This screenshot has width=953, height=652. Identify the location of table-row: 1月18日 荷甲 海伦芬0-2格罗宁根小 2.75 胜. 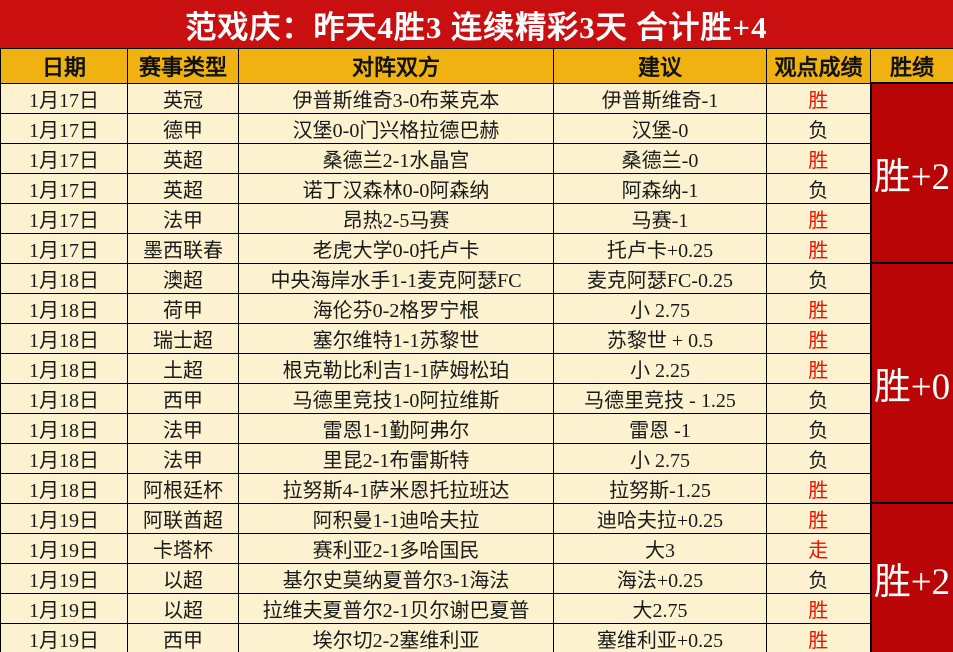
(476, 308).